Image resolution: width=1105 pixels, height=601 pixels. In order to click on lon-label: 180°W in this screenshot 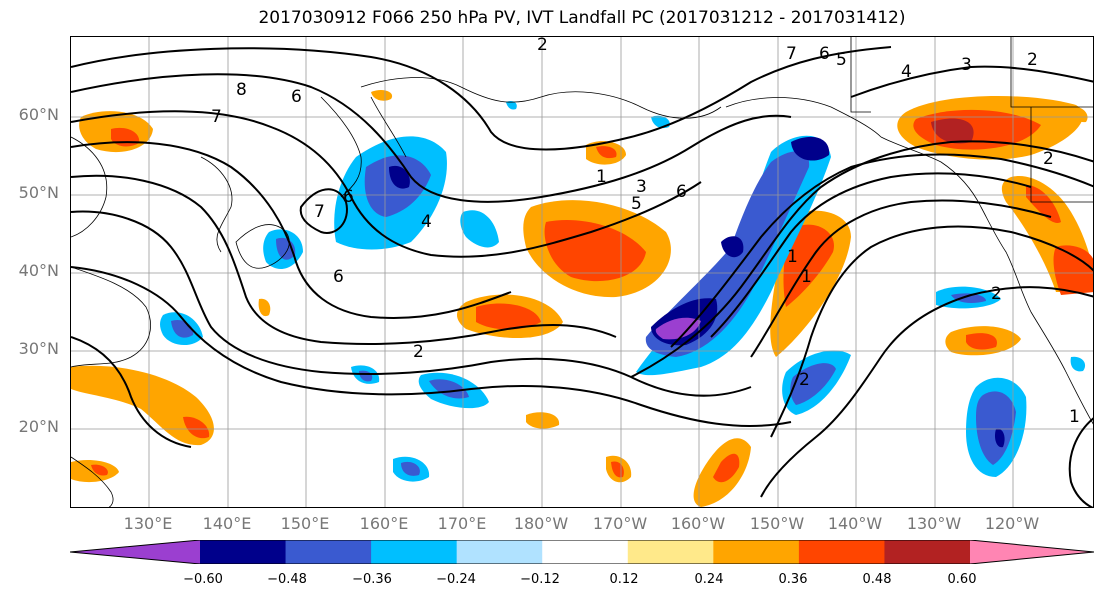, I will do `click(541, 523)`.